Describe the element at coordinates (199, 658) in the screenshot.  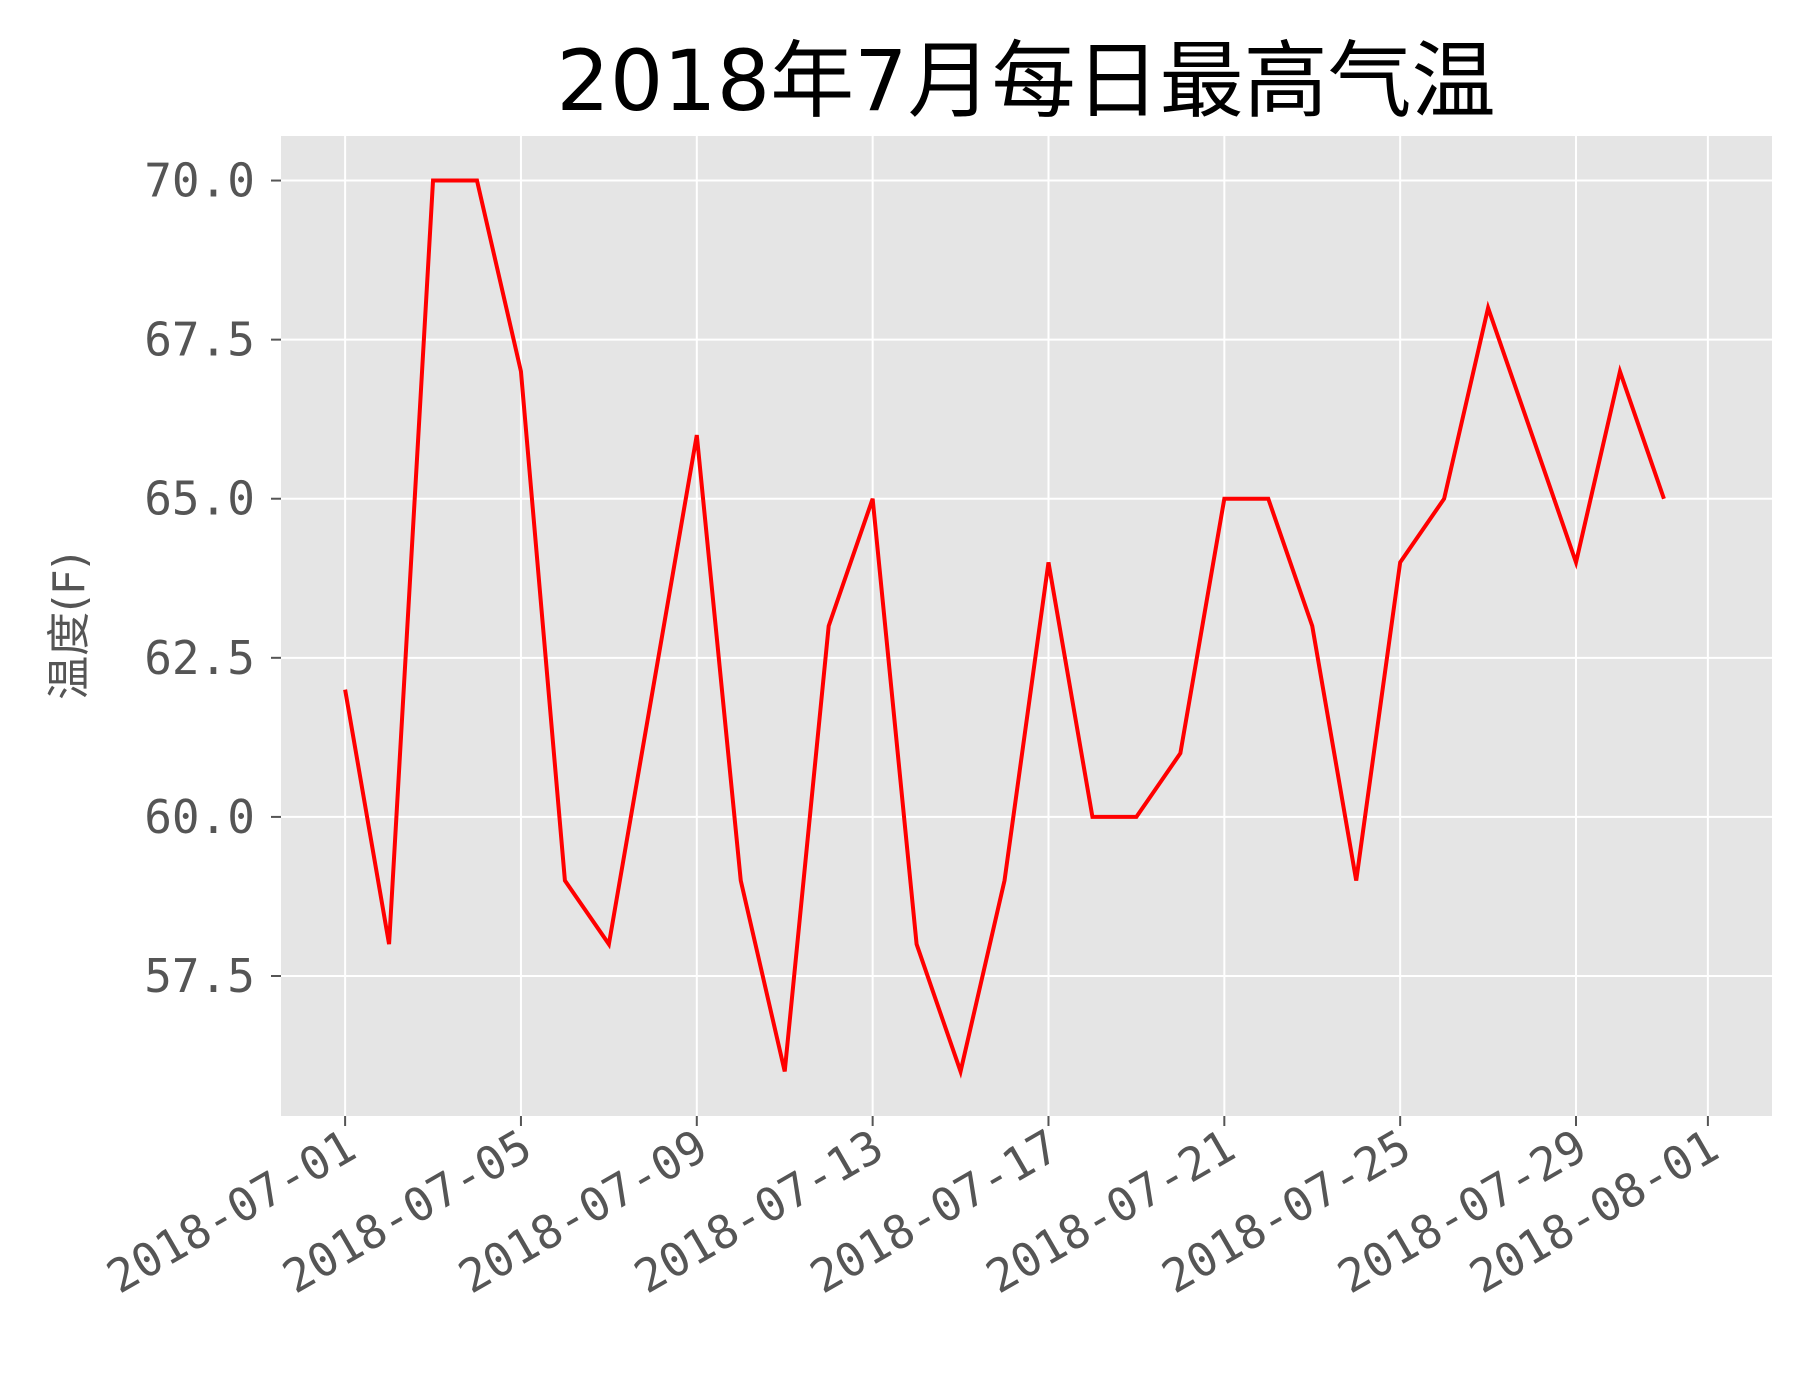
I see `y-tick-label: 62.5` at that location.